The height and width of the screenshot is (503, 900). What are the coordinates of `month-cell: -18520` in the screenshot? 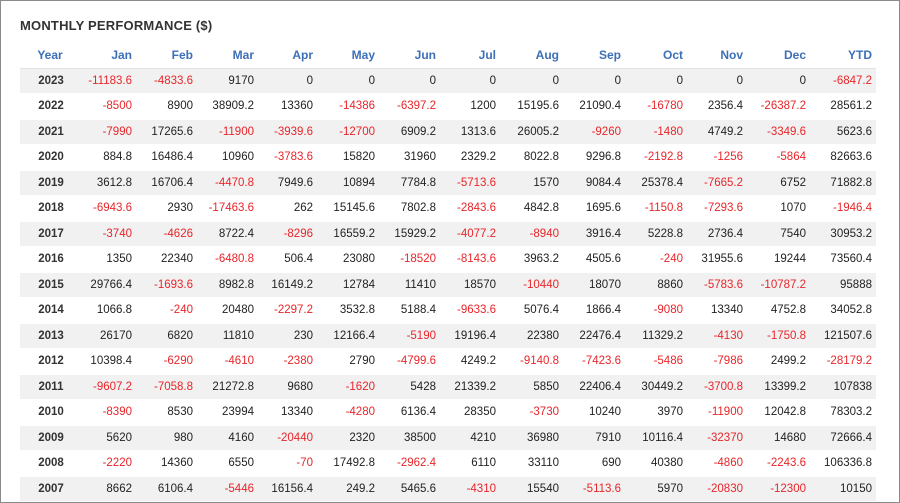 It's located at (409, 259).